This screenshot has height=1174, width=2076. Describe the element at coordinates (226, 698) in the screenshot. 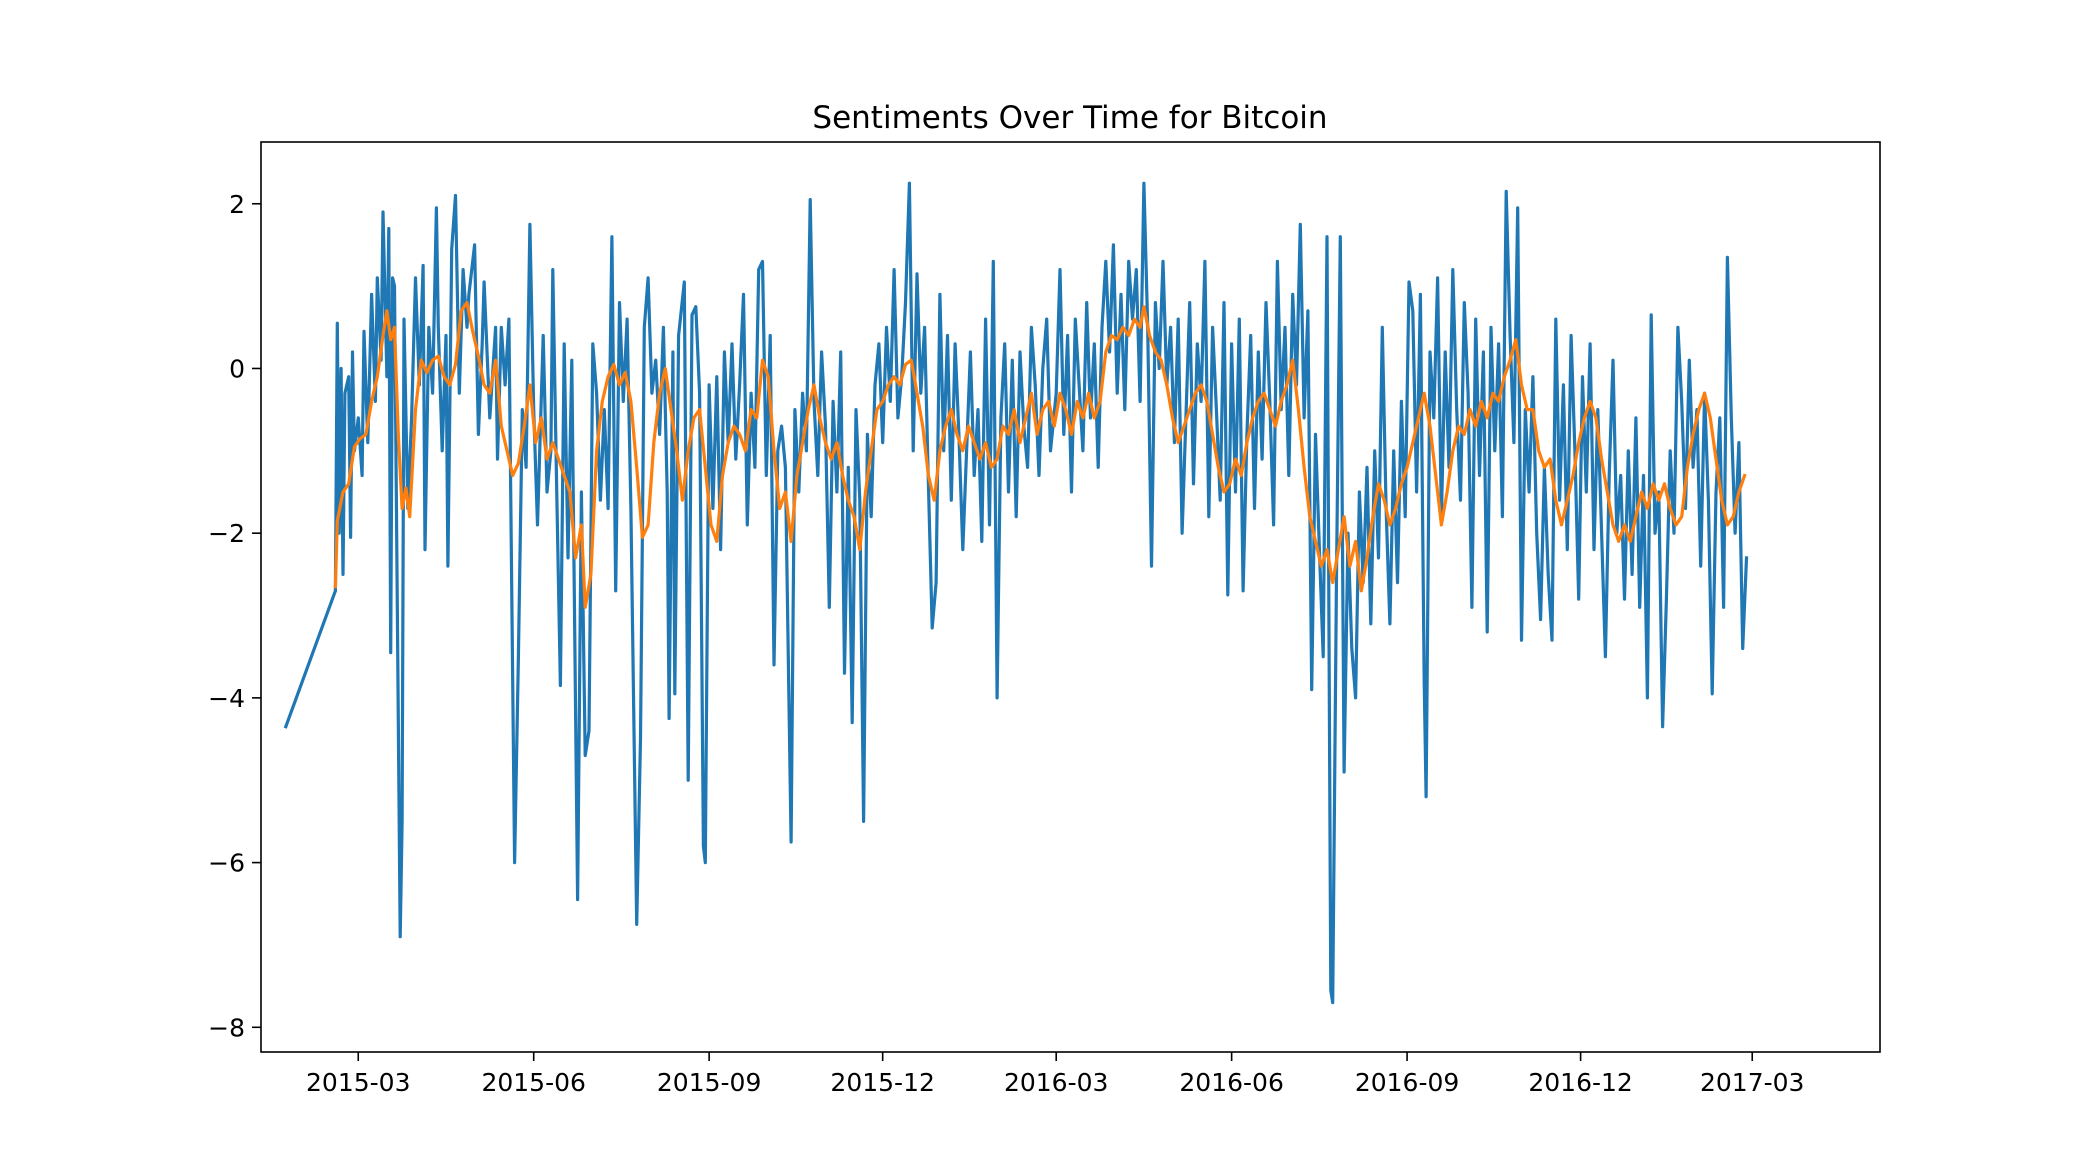

I see `y-tick-label: −4` at that location.